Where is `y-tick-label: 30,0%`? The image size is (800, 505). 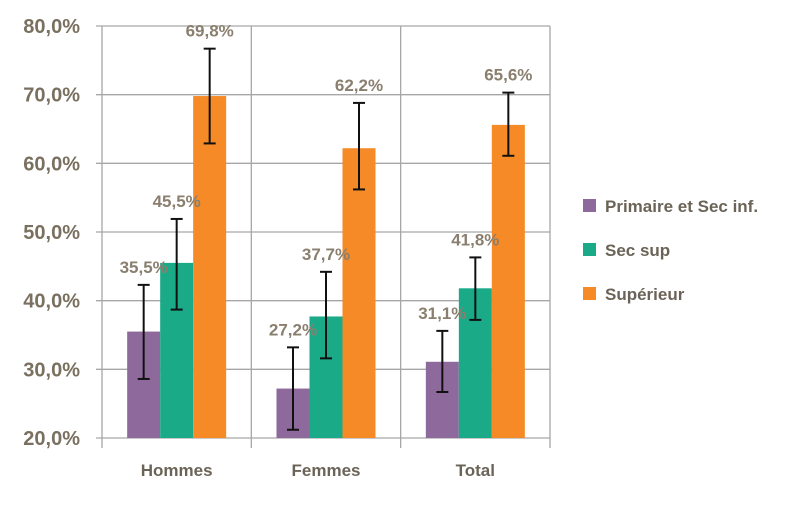 y-tick-label: 30,0% is located at coordinates (51, 370).